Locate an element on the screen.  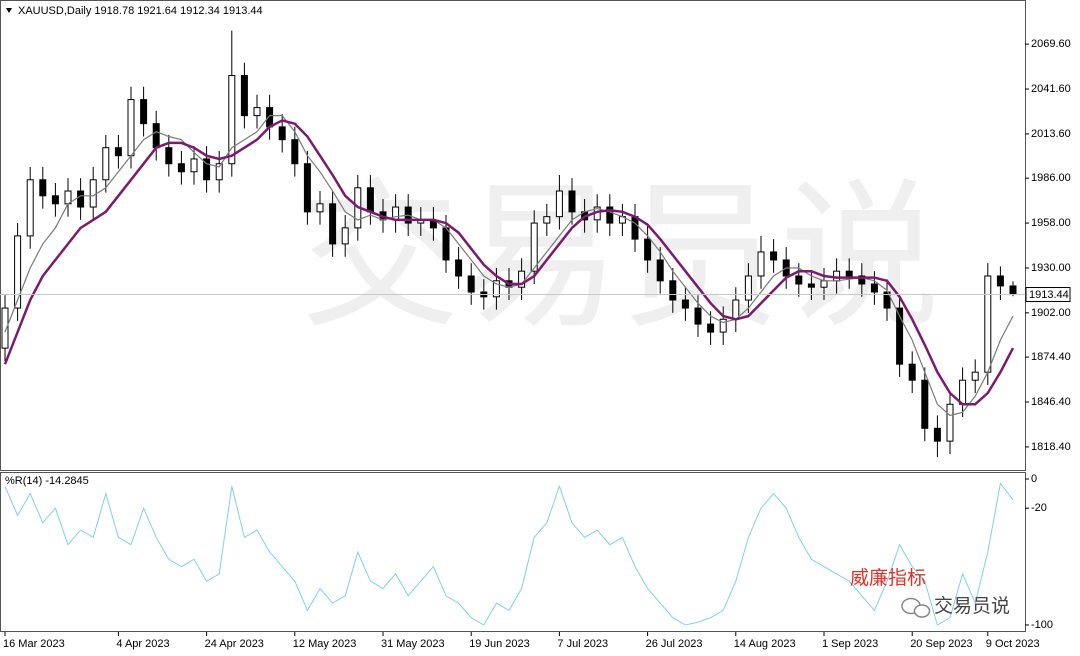
y-tick-label: 2041.60 is located at coordinates (1051, 89).